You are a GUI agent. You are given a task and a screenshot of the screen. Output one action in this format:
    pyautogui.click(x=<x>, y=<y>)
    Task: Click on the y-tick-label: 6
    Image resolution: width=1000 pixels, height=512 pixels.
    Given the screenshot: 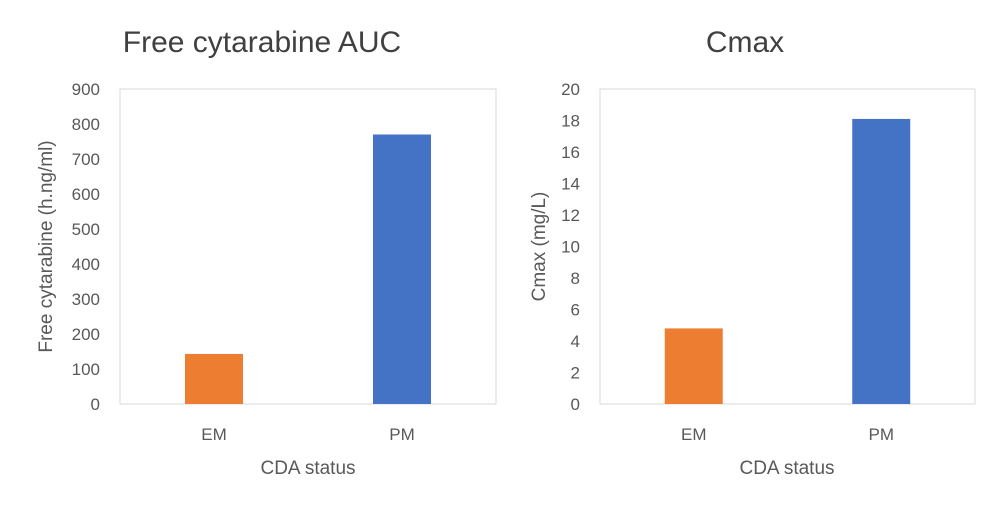 What is the action you would take?
    pyautogui.click(x=575, y=310)
    